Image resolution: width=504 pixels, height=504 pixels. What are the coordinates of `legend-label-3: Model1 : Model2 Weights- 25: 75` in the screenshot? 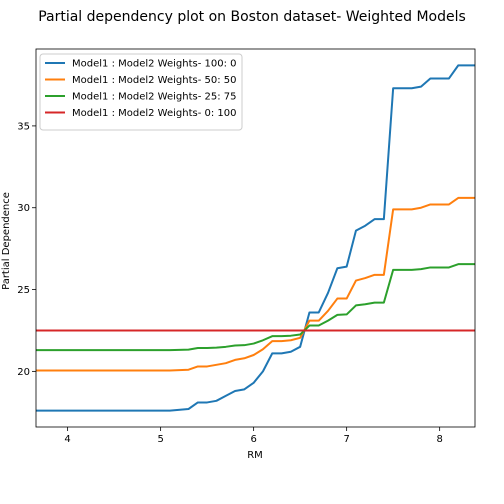 It's located at (154, 97).